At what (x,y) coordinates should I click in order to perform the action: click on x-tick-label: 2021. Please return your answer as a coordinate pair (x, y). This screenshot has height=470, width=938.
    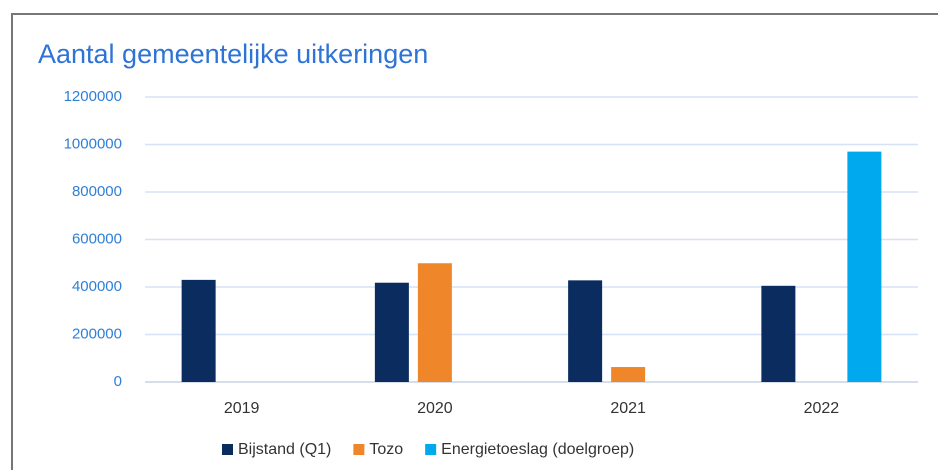
    Looking at the image, I should click on (628, 408).